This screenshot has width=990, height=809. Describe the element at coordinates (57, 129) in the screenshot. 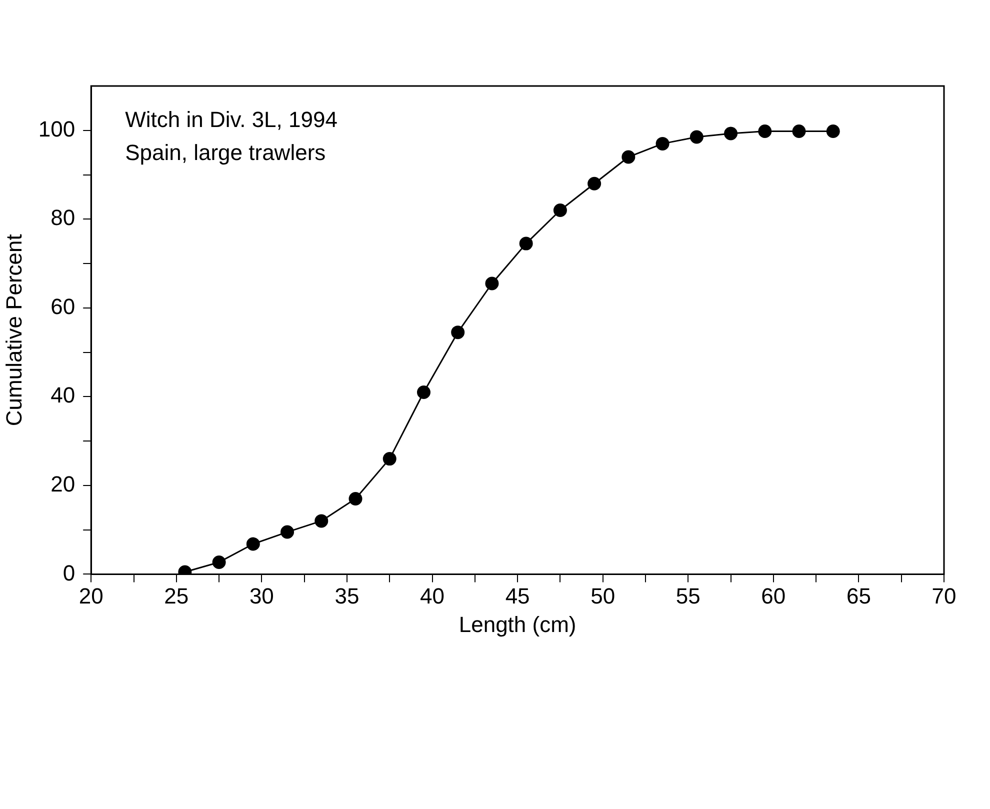

I see `y-tick-label: 100` at that location.